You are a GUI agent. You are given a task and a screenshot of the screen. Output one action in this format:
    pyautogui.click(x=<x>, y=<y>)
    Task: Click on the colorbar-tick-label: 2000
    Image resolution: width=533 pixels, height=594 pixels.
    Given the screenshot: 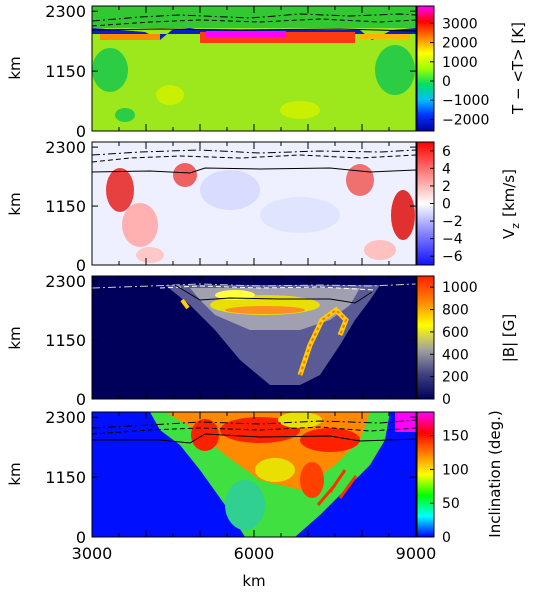 What is the action you would take?
    pyautogui.click(x=460, y=44)
    